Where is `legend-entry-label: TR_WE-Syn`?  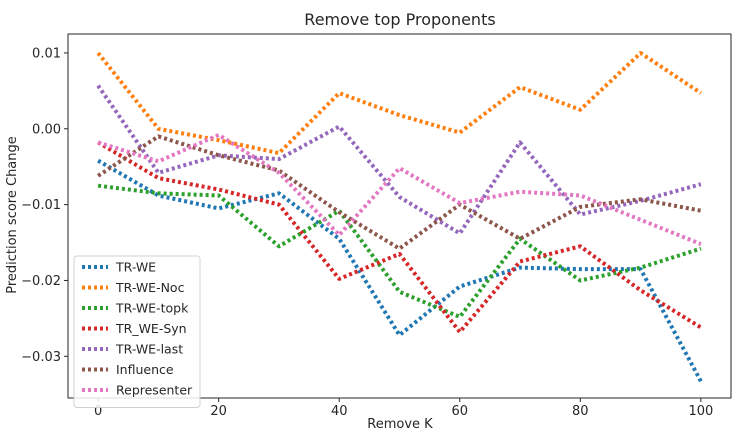 legend-entry-label: TR_WE-Syn is located at coordinates (151, 328).